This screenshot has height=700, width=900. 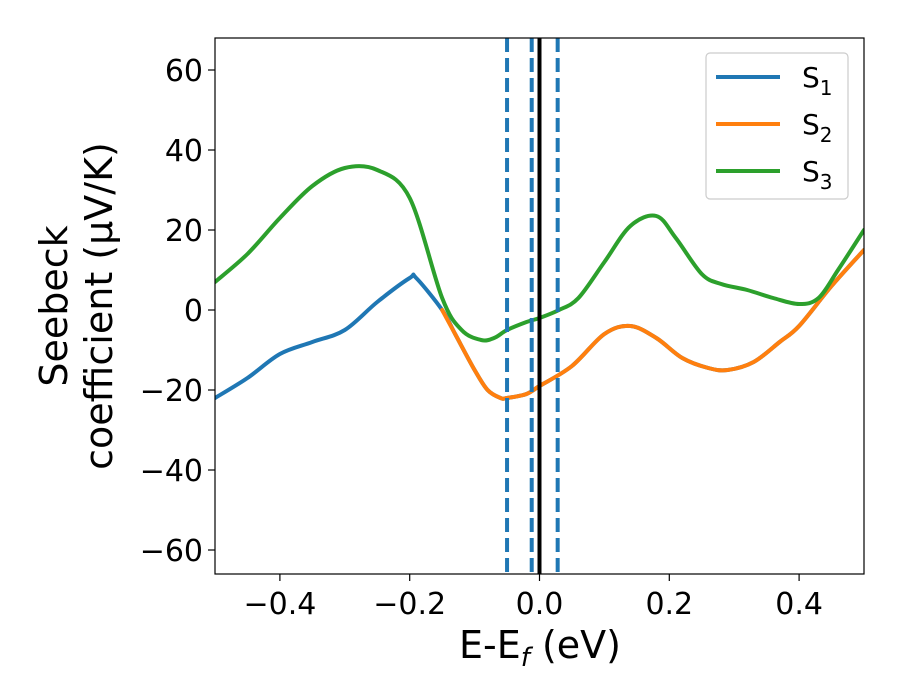 I want to click on legend-label-s1: S1, so click(x=817, y=80).